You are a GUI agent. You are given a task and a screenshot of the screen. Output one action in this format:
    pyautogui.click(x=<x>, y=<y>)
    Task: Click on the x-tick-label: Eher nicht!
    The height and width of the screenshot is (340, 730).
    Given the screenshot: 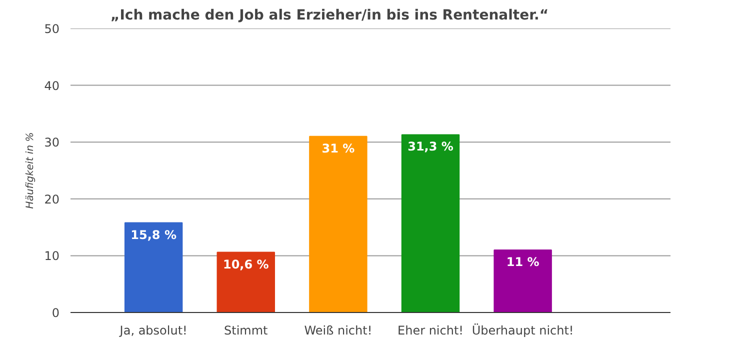 What is the action you would take?
    pyautogui.click(x=431, y=331)
    